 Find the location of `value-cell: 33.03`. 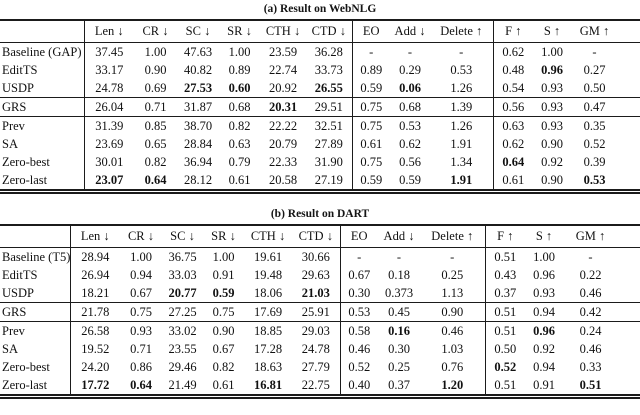

value-cell: 33.03 is located at coordinates (182, 275).